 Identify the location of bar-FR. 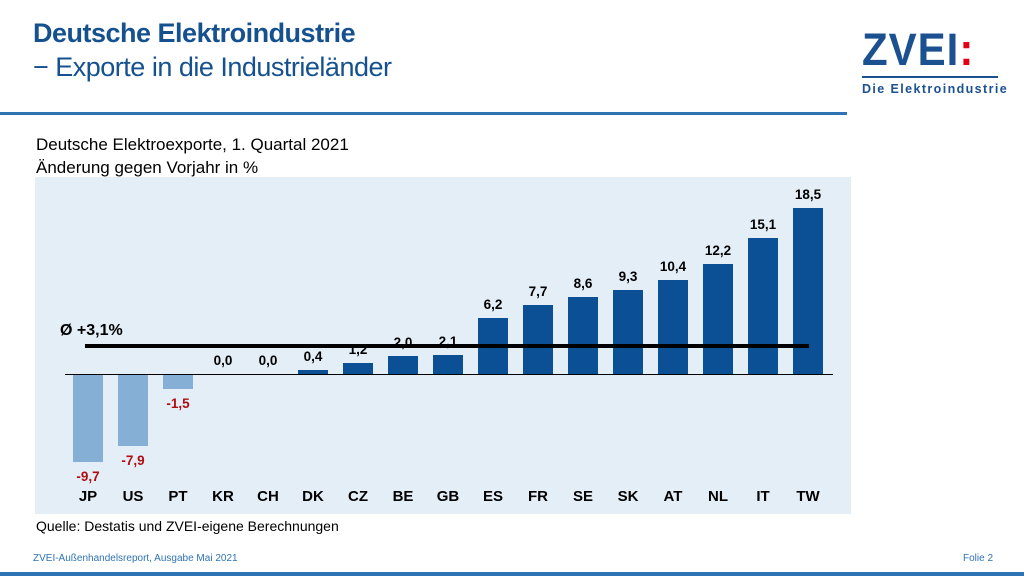
(538, 339).